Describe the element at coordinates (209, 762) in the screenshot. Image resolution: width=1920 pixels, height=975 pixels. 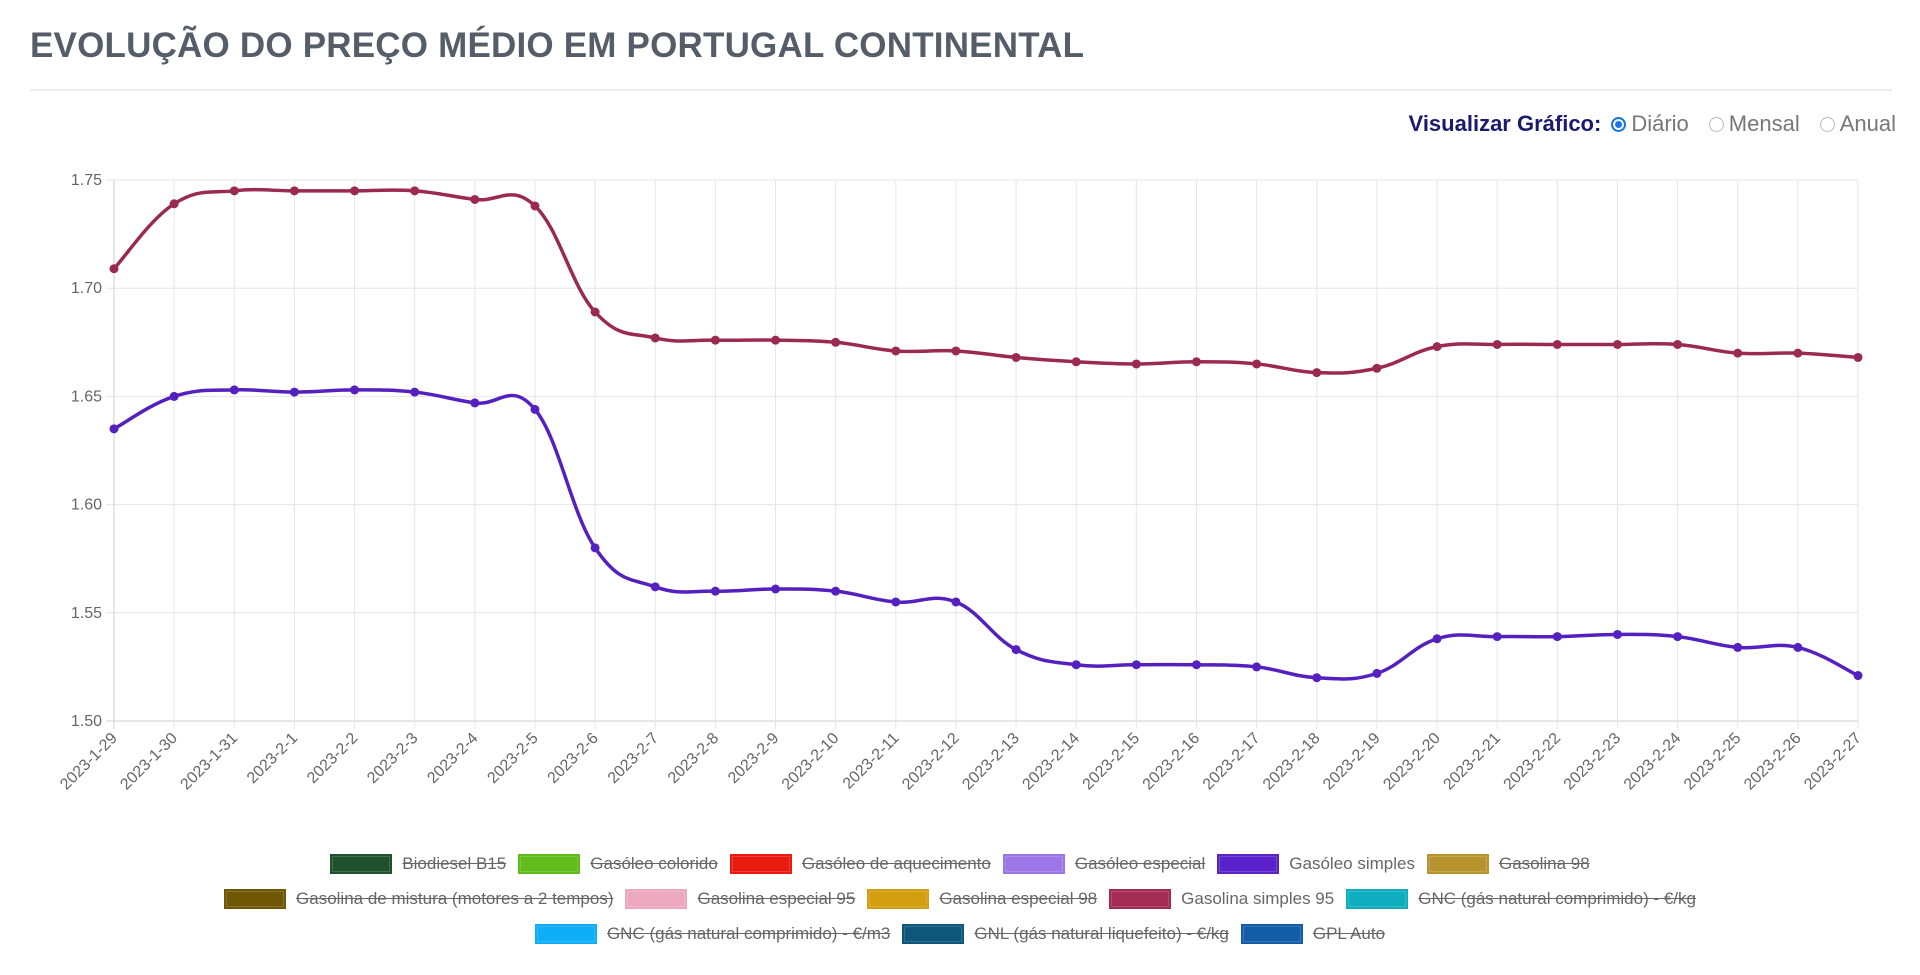
I see `x-tick-label: 2023-1-31` at that location.